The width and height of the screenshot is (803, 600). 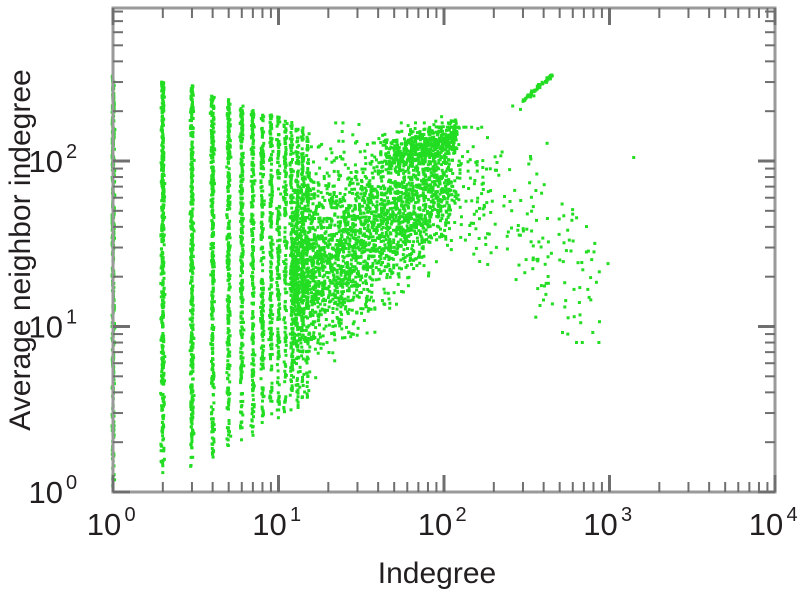 What do you see at coordinates (773, 523) in the screenshot?
I see `tick-label: 10 4` at bounding box center [773, 523].